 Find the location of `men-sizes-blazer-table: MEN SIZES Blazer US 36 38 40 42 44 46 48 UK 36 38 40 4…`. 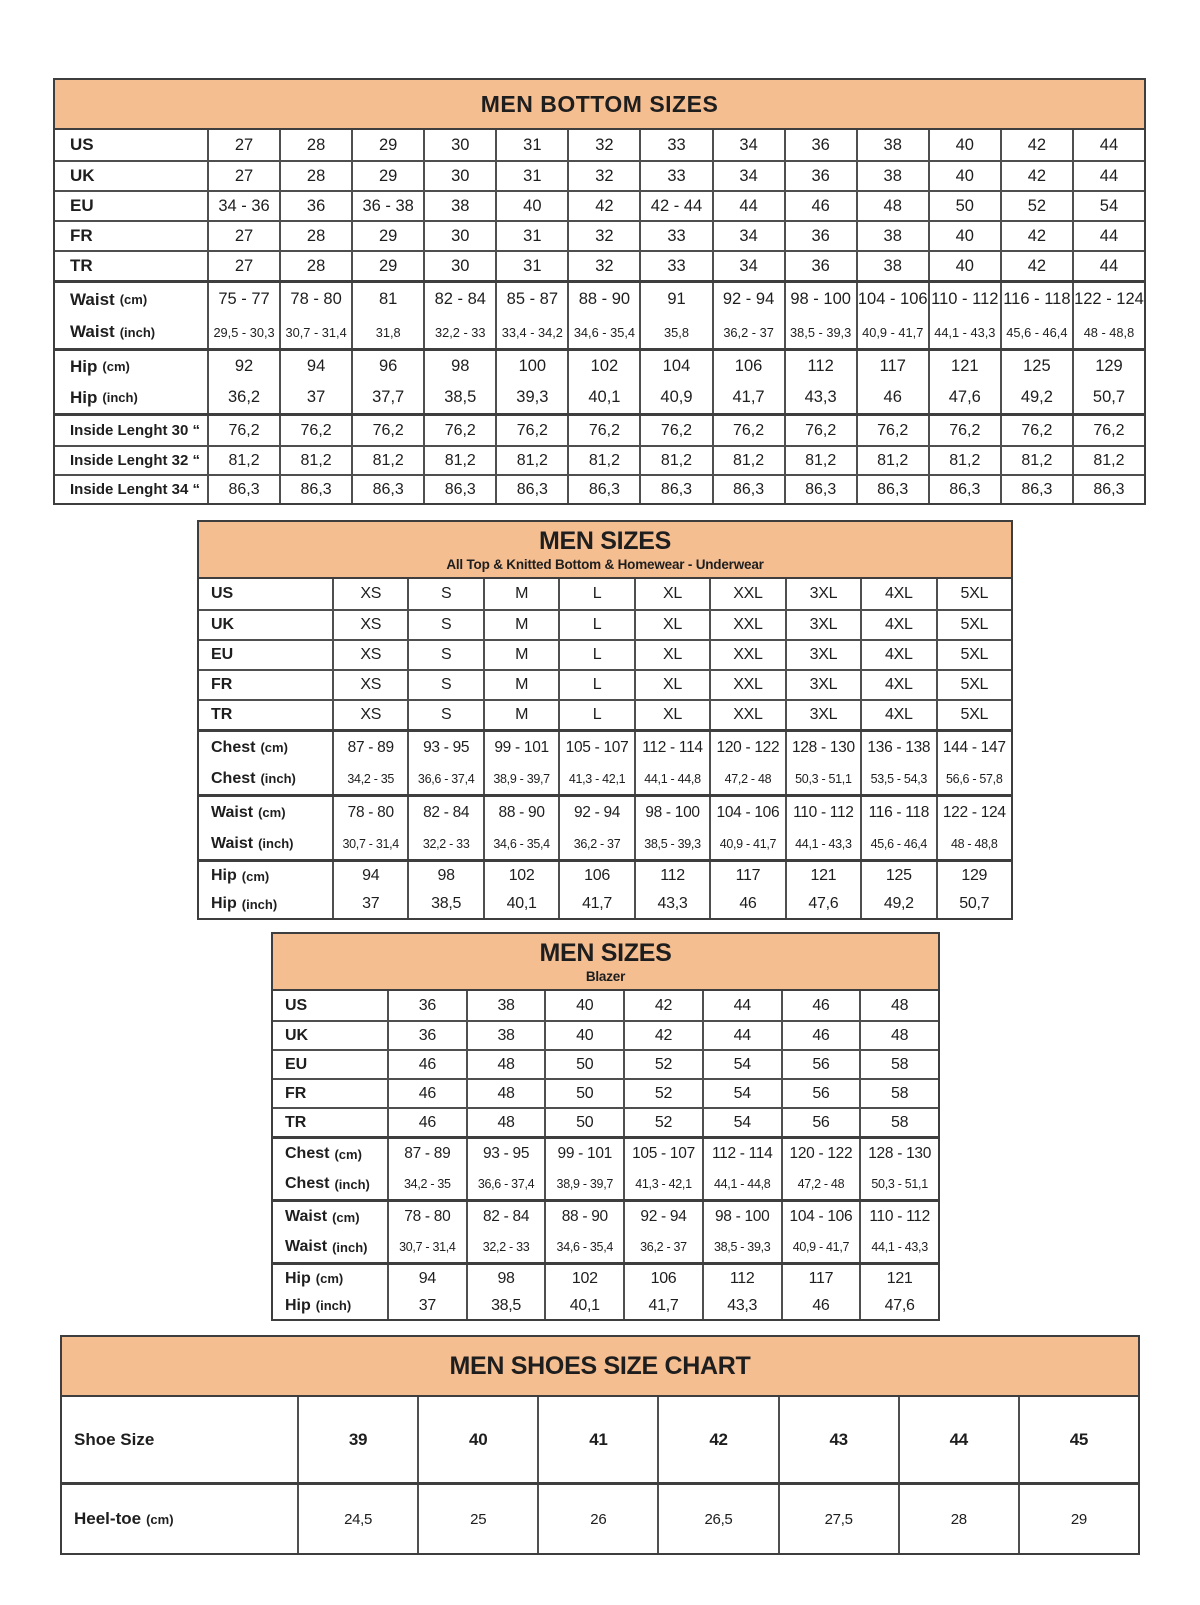

men-sizes-blazer-table: MEN SIZES Blazer US 36 38 40 42 44 46 48 UK 36 38 40 4… is located at coordinates (605, 1126).